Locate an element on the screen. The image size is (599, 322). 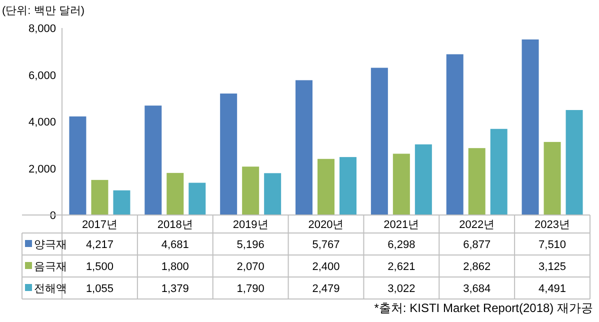
data-label: 3,684 is located at coordinates (477, 289).